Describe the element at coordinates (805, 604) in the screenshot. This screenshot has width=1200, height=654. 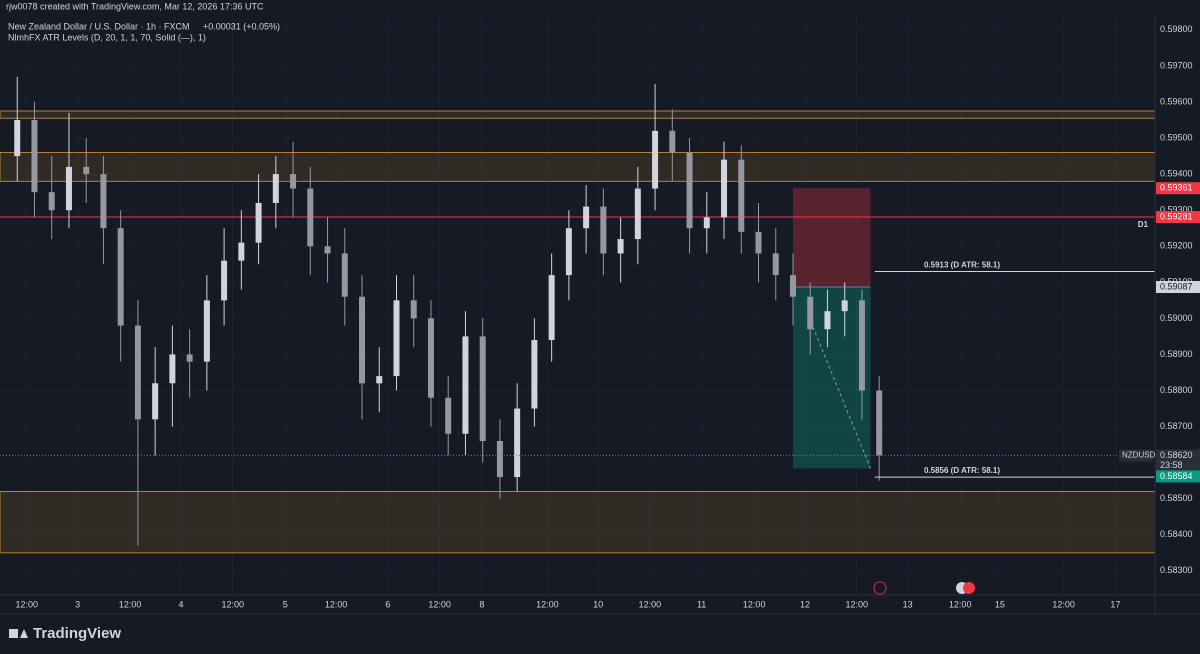
I see `x-tick-label: 12` at that location.